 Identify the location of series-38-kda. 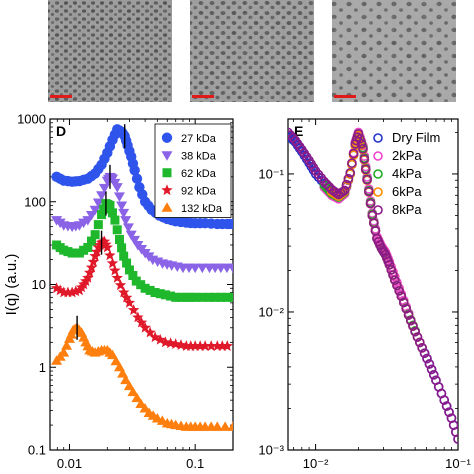
(142, 219).